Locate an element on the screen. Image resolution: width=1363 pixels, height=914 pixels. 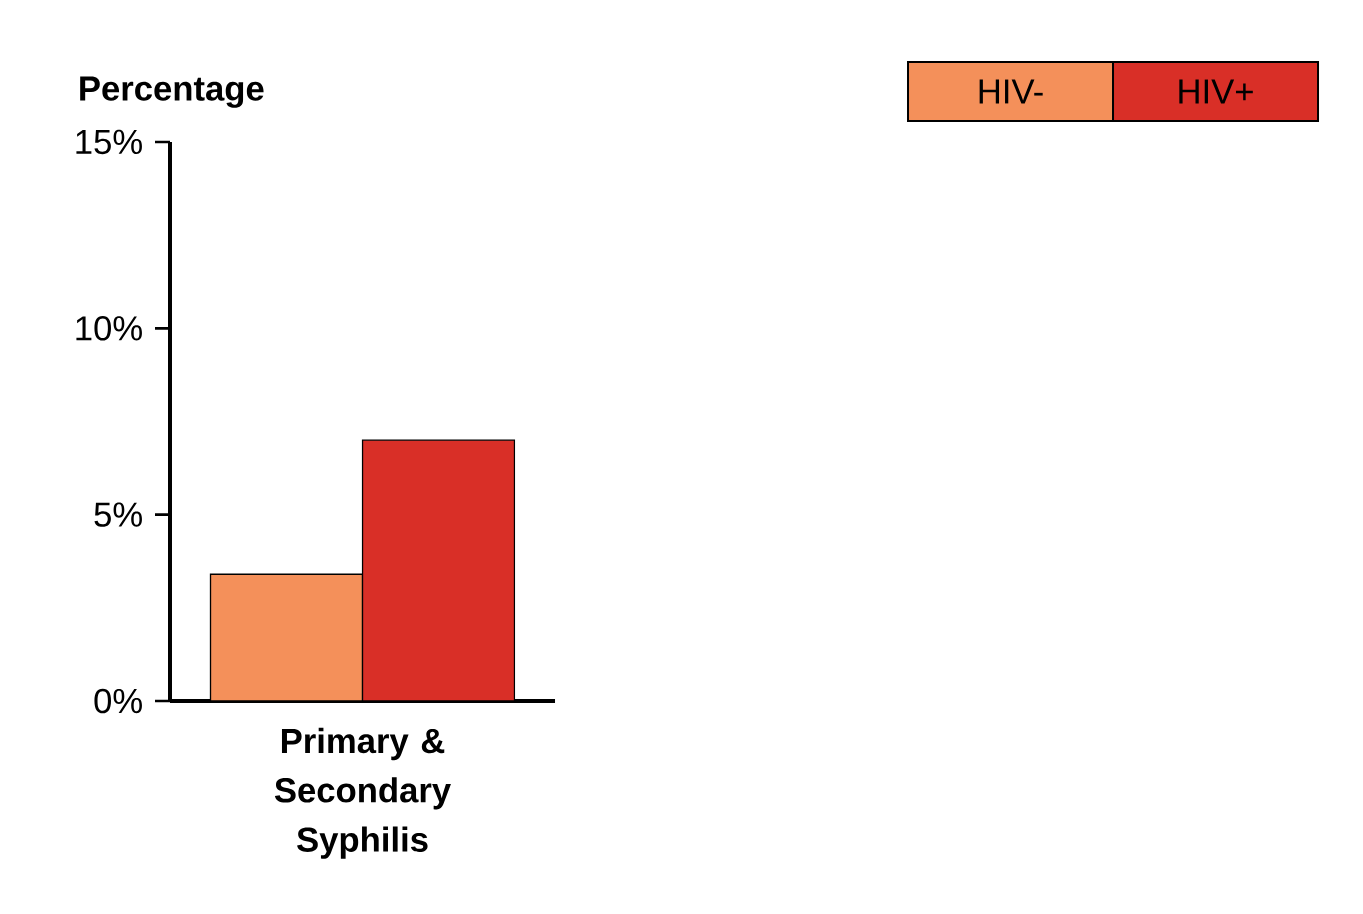
text: HIV+ is located at coordinates (1216, 91).